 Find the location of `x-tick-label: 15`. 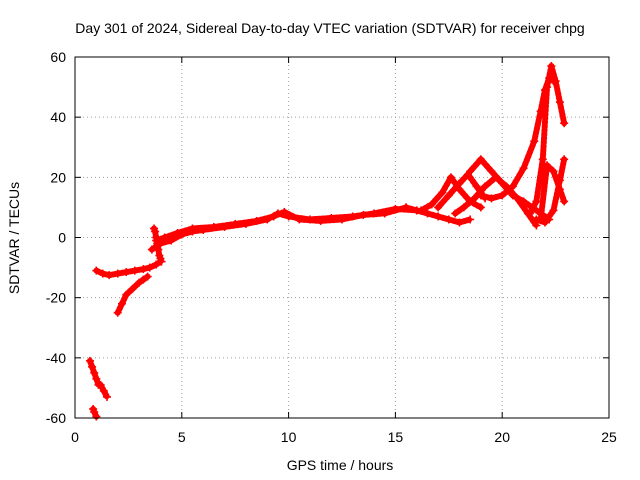

x-tick-label: 15 is located at coordinates (396, 437).